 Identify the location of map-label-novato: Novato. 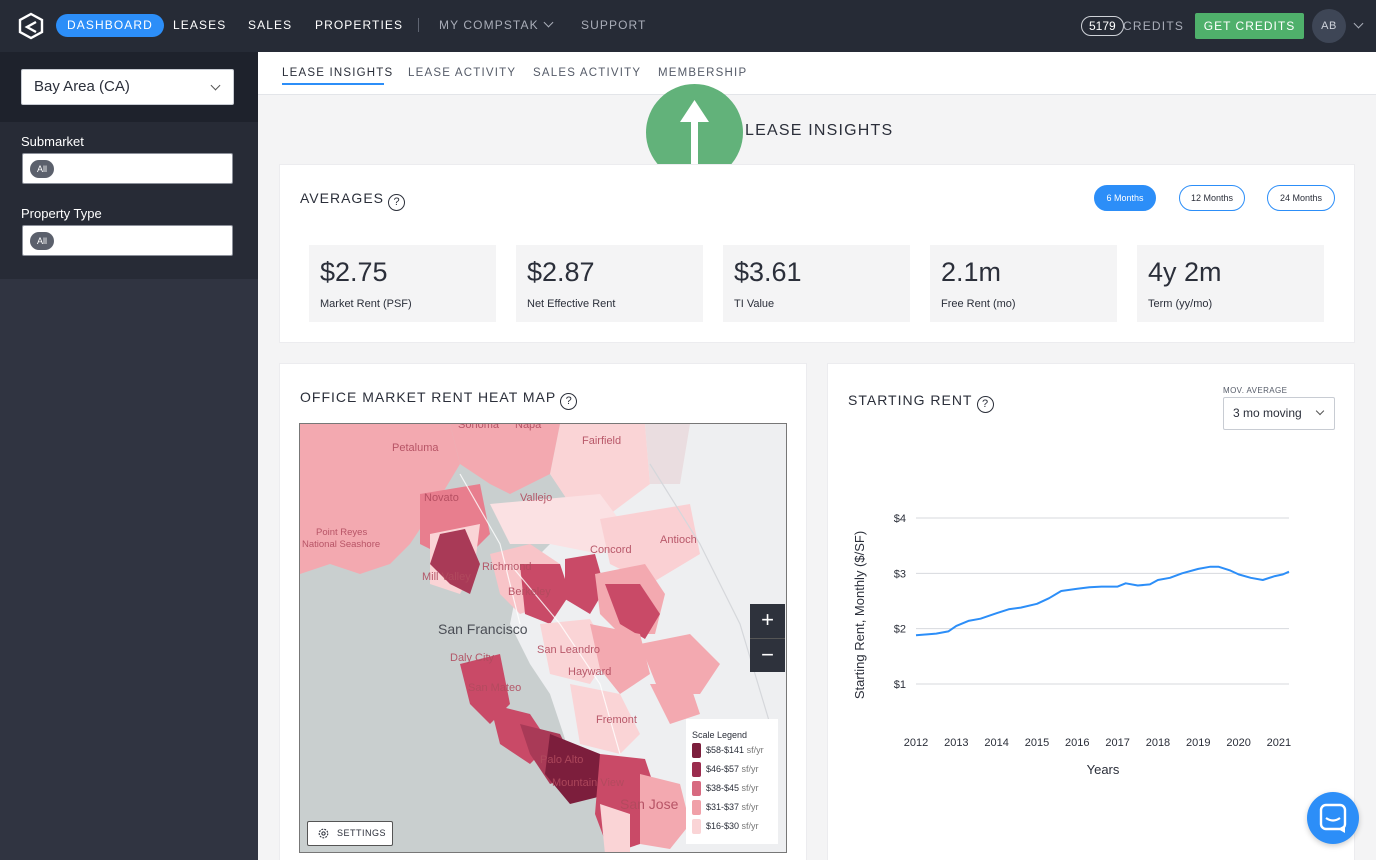
(441, 498).